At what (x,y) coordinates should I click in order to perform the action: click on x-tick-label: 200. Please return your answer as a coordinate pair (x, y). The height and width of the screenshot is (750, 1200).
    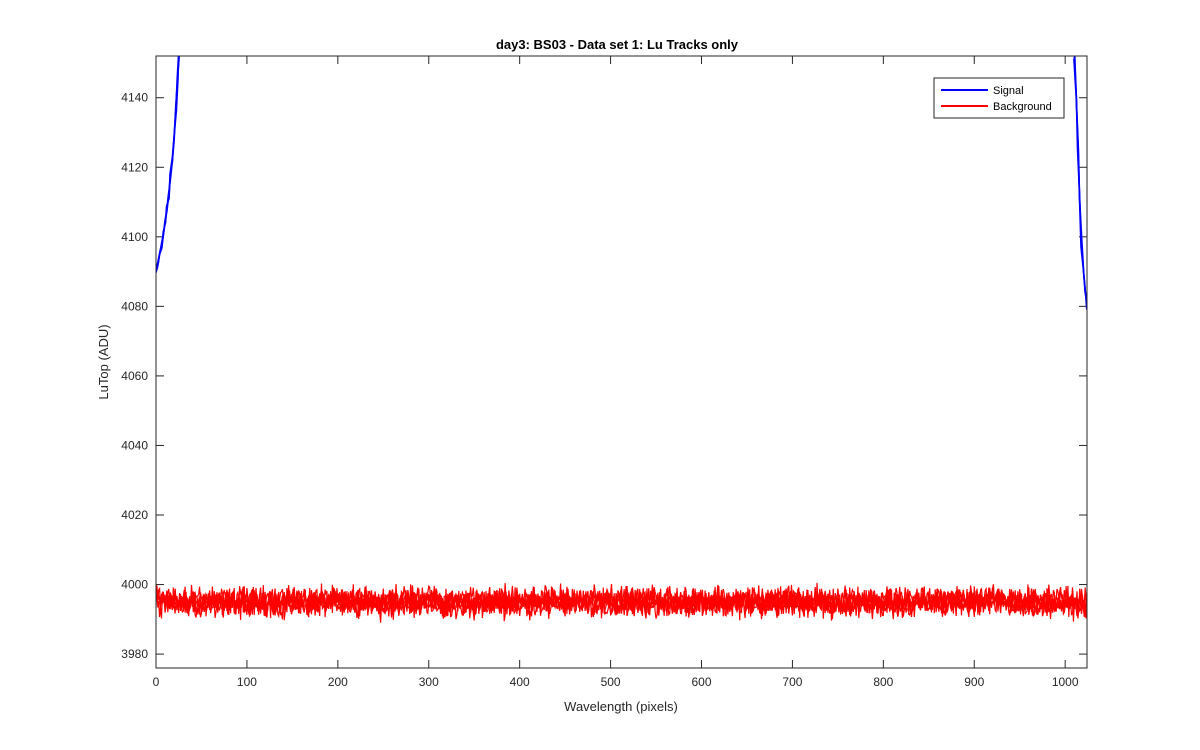
    Looking at the image, I should click on (338, 682).